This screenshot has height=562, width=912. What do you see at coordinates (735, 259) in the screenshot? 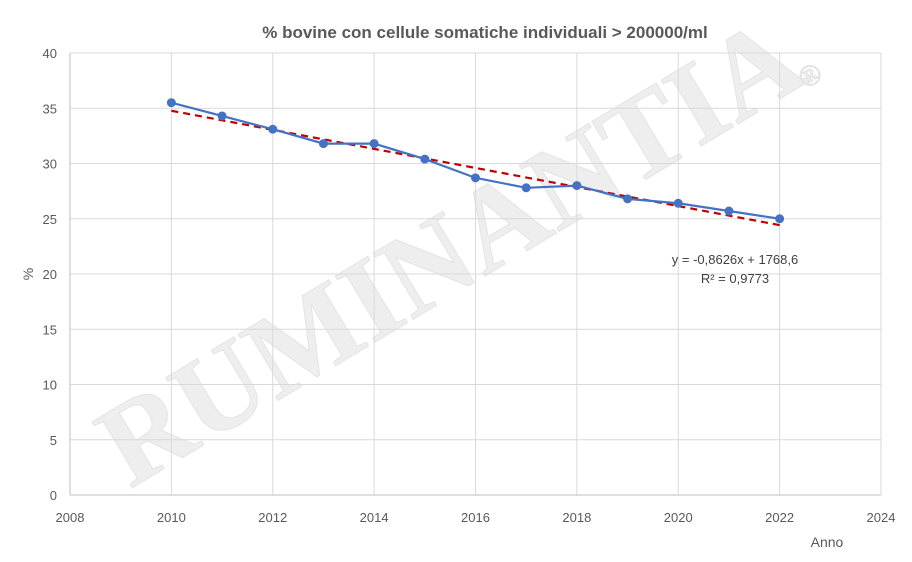
I see `trendline-equation: y = -0,8626x + 1768,6` at bounding box center [735, 259].